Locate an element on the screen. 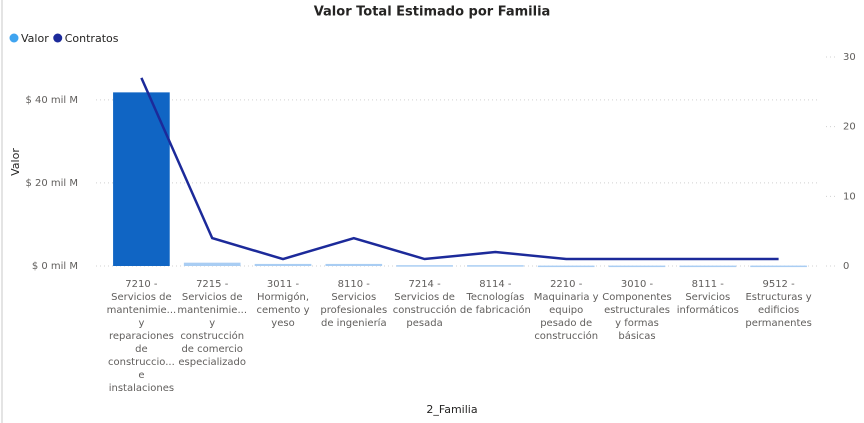  x-tick-label: cemento y is located at coordinates (282, 310).